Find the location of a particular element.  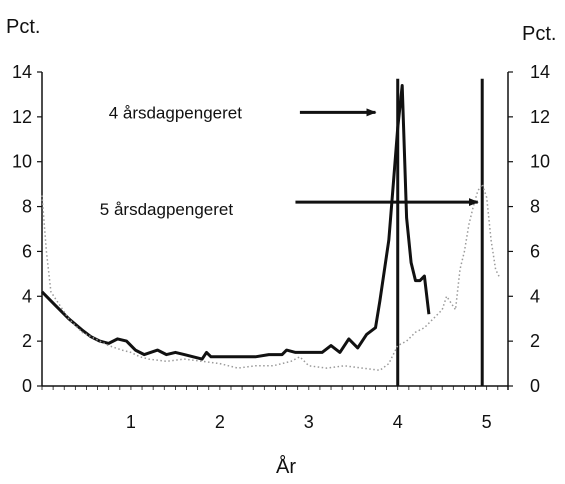

x-tick-label: 3 is located at coordinates (309, 422).